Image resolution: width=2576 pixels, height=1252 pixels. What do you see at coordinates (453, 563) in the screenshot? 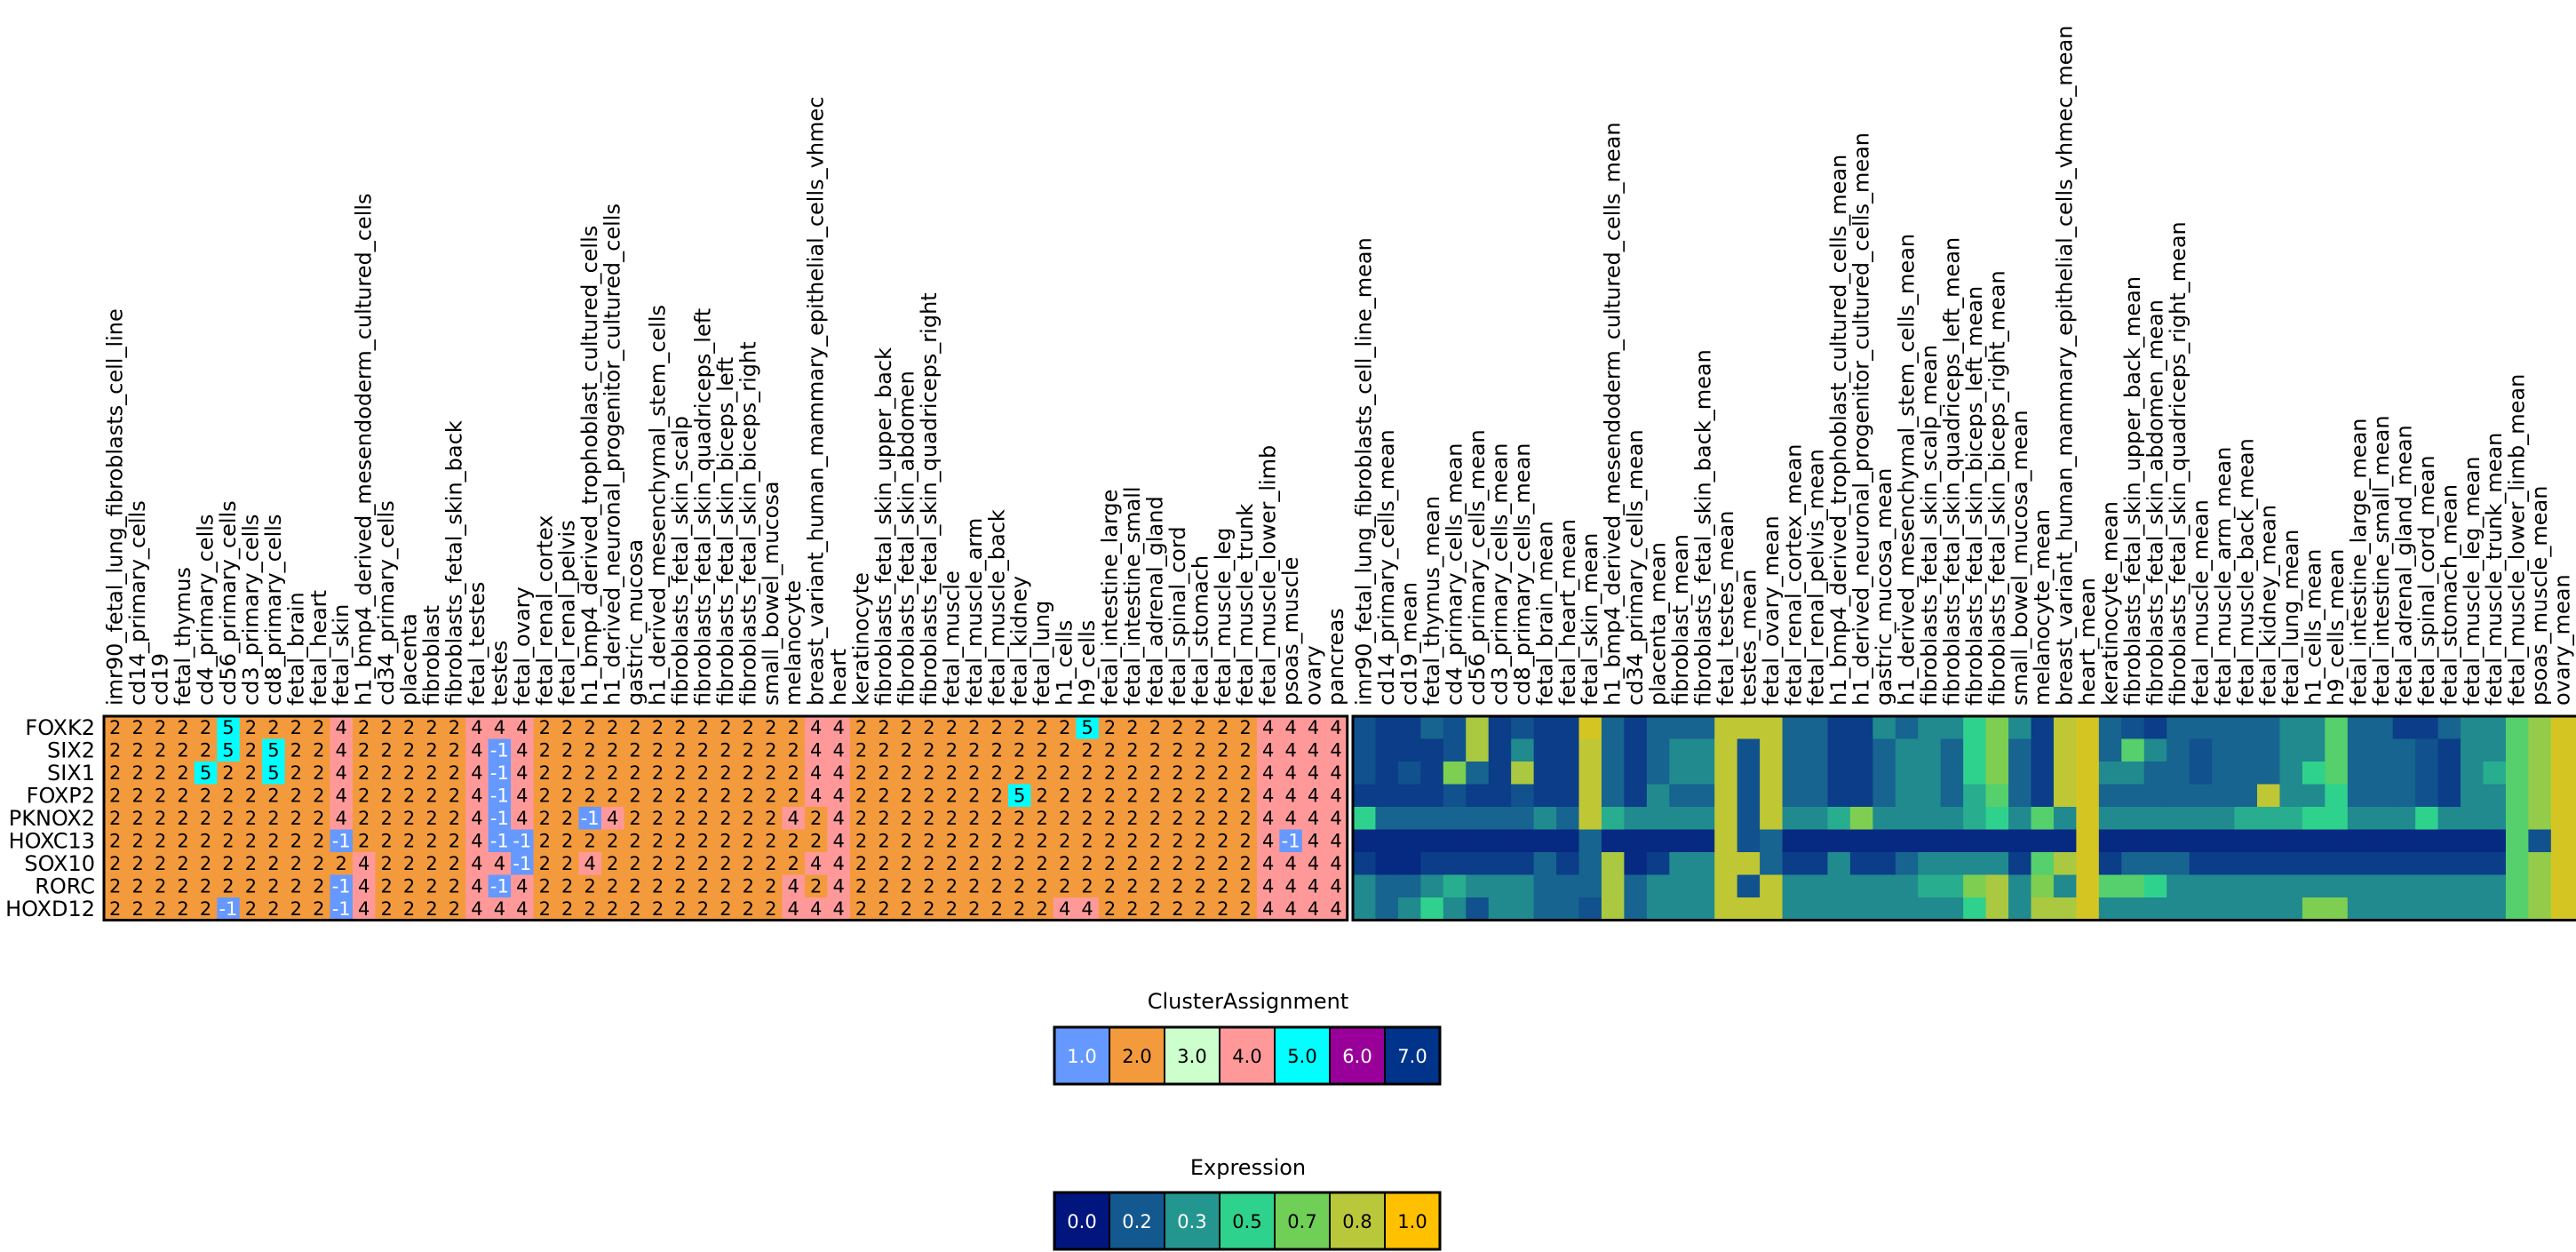
I see `column-label: fibroblasts_fetal_skin_back` at bounding box center [453, 563].